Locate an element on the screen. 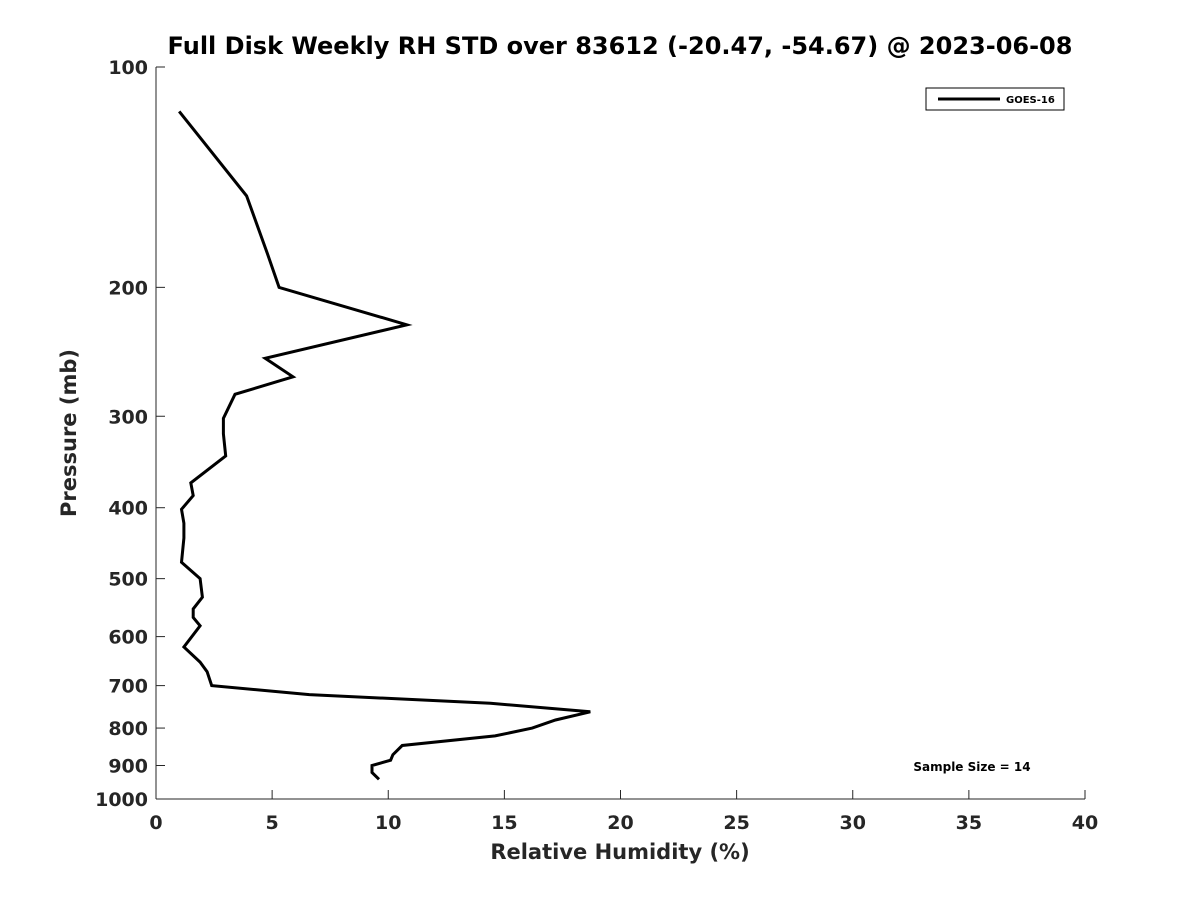 The image size is (1200, 900). x-tick-label-30: 30 is located at coordinates (853, 823).